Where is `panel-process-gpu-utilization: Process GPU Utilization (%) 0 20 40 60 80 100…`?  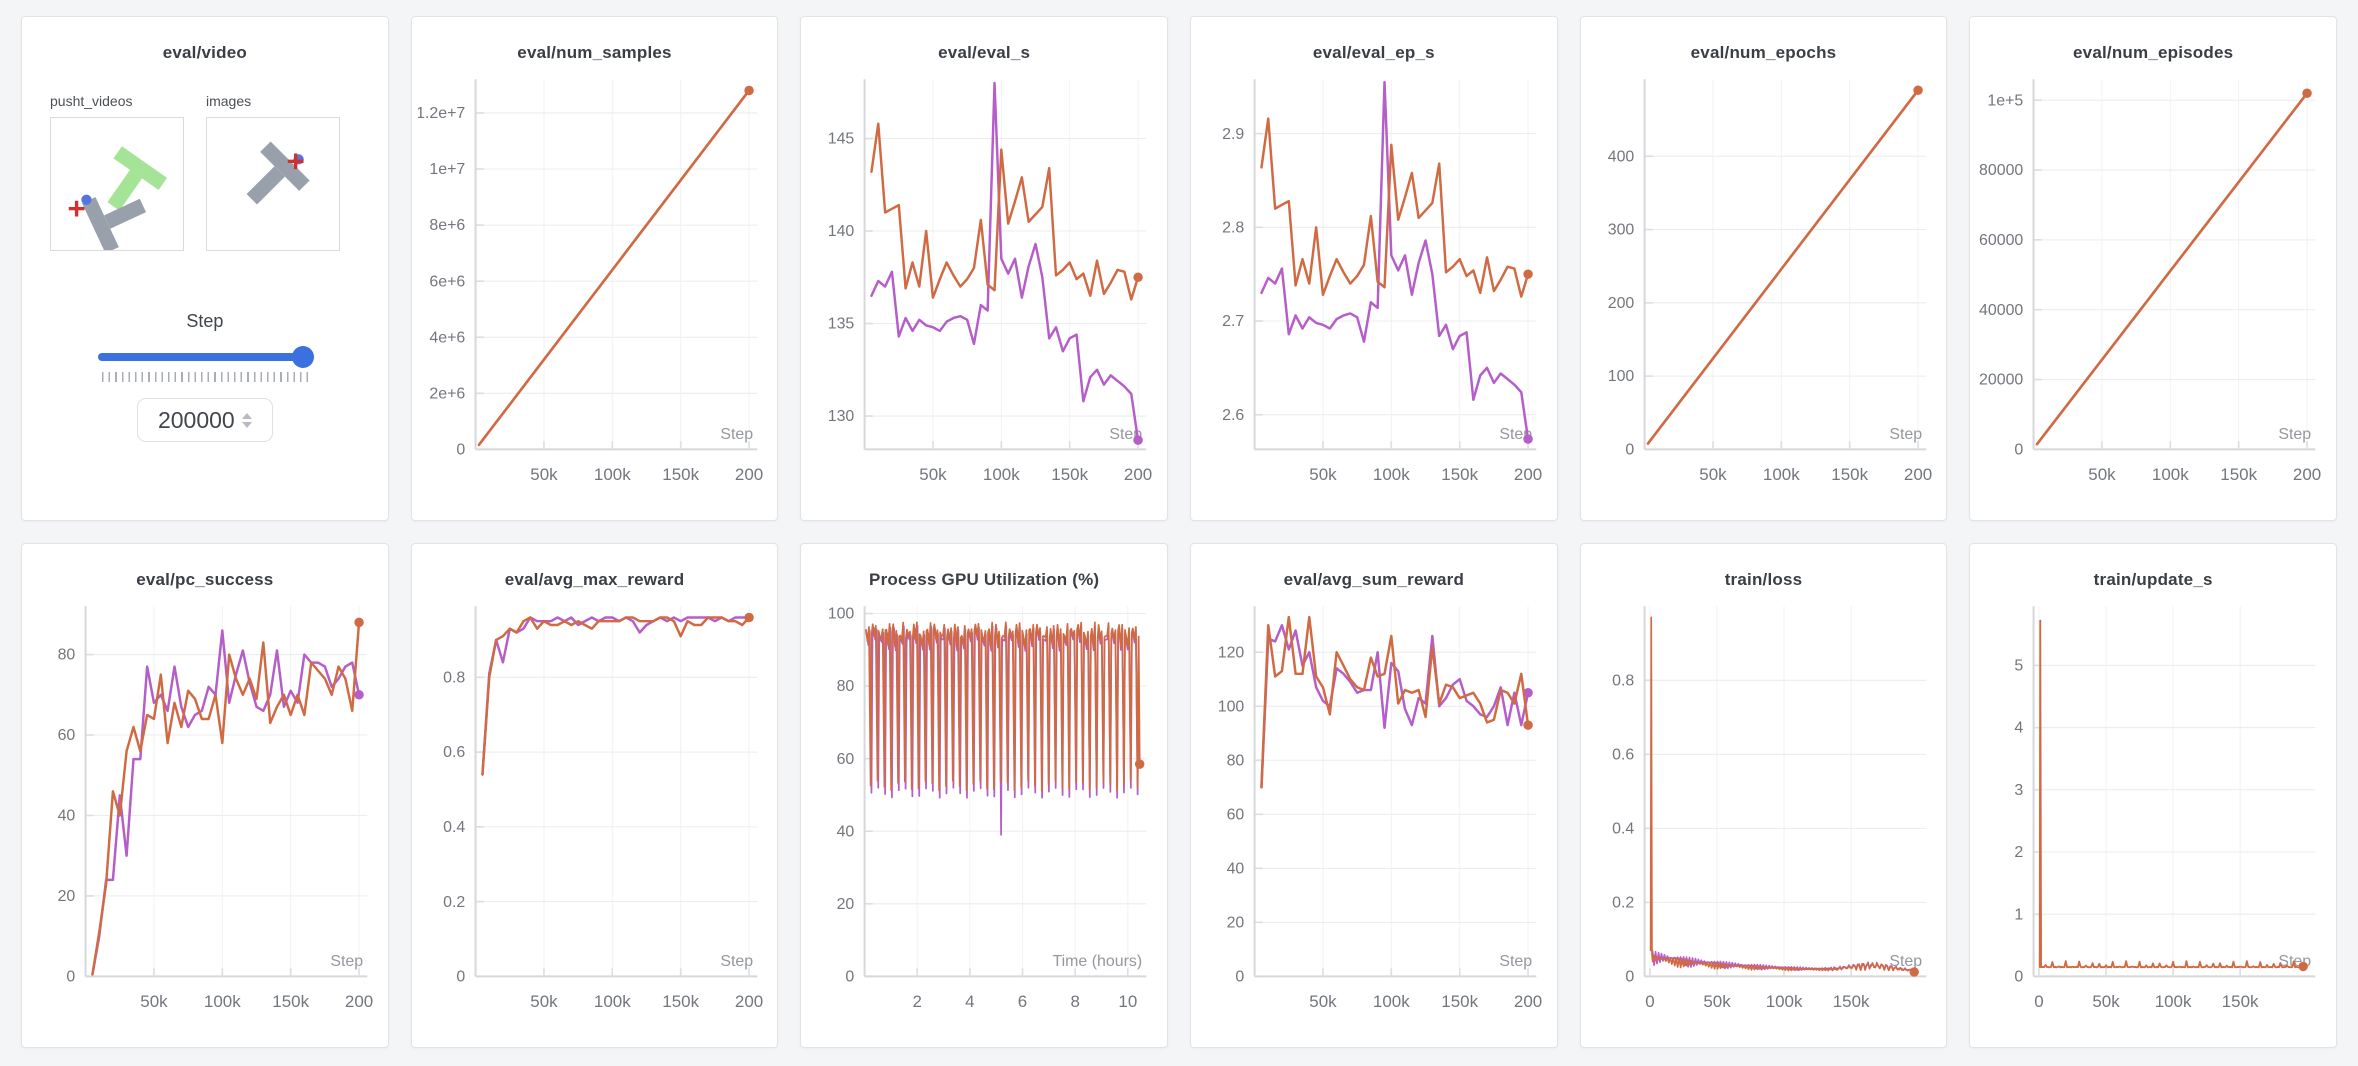
panel-process-gpu-utilization: Process GPU Utilization (%) 0 20 40 60 80 100… is located at coordinates (984, 795).